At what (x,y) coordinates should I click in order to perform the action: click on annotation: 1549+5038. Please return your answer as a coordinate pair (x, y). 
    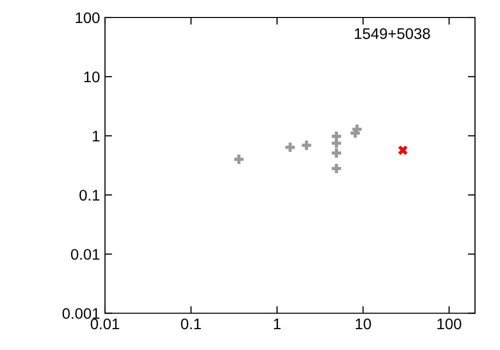
    Looking at the image, I should click on (392, 34).